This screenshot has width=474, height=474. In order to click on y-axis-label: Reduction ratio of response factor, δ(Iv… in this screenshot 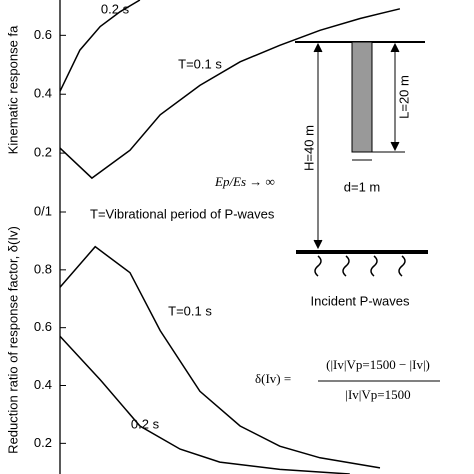, I will do `click(12, 340)`.